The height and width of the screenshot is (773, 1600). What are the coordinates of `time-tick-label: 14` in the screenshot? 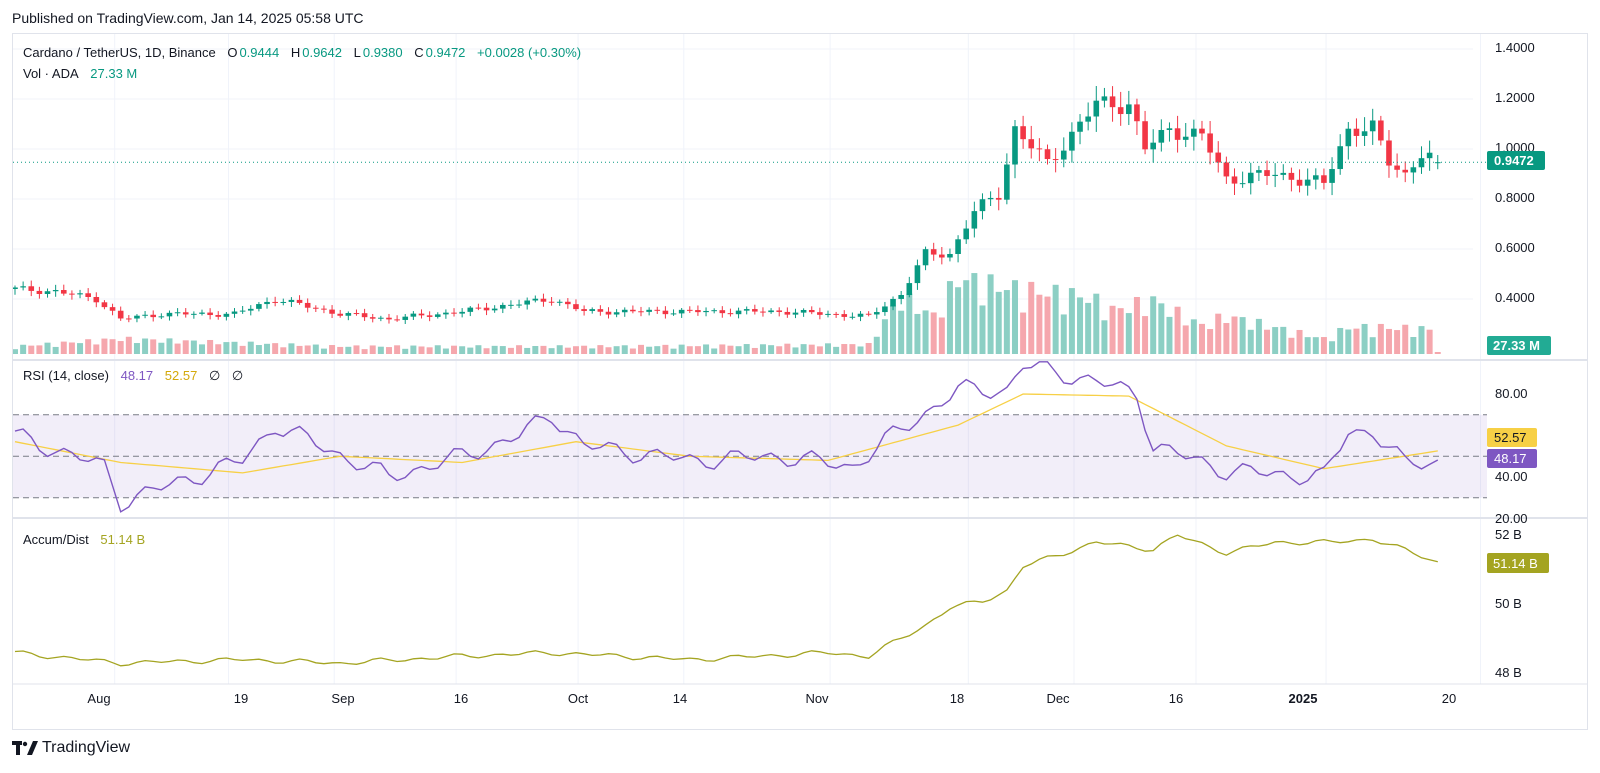 It's located at (680, 698).